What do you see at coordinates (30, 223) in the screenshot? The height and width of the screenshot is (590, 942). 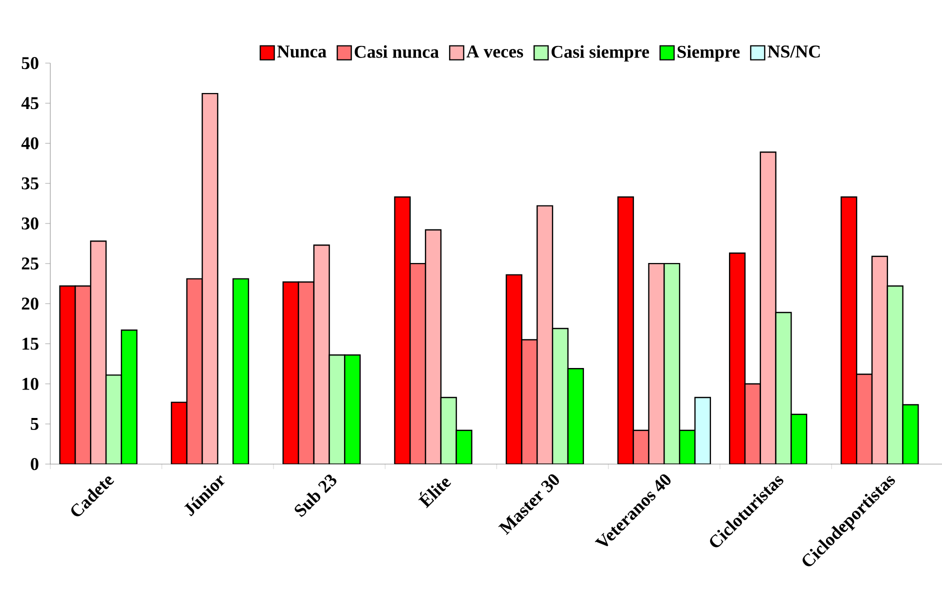 I see `y-tick-label: 30` at bounding box center [30, 223].